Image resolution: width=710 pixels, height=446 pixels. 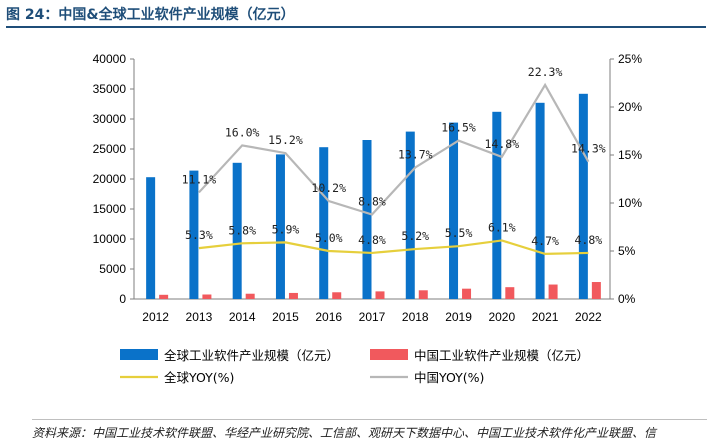 What do you see at coordinates (393, 247) in the screenshot?
I see `global-yoy-line` at bounding box center [393, 247].